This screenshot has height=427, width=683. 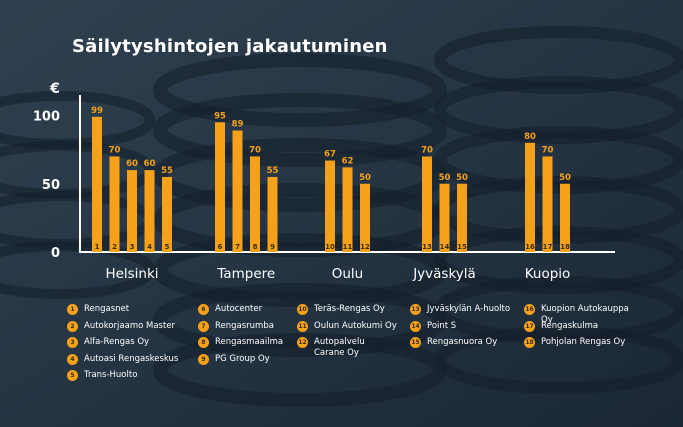 I want to click on legend-number-badge: 2, so click(x=72, y=326).